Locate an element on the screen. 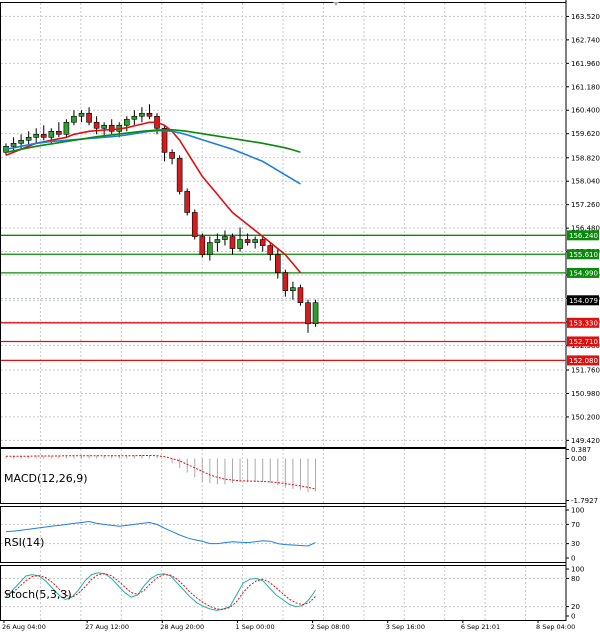 Image resolution: width=600 pixels, height=637 pixels. price-tick-label: 161.180 is located at coordinates (585, 87).